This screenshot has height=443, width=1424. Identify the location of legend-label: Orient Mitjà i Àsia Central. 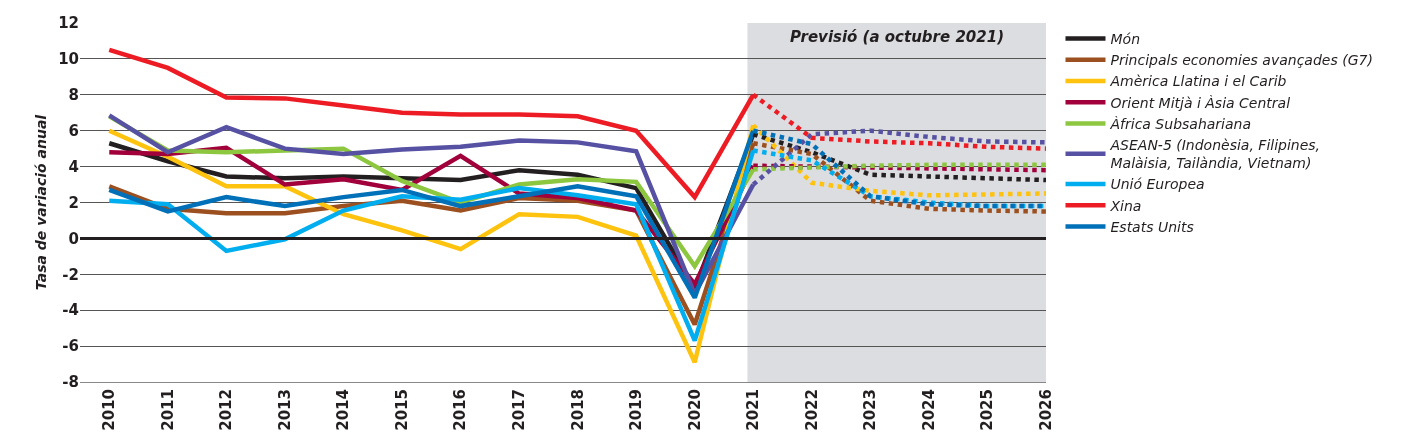
(1200, 102).